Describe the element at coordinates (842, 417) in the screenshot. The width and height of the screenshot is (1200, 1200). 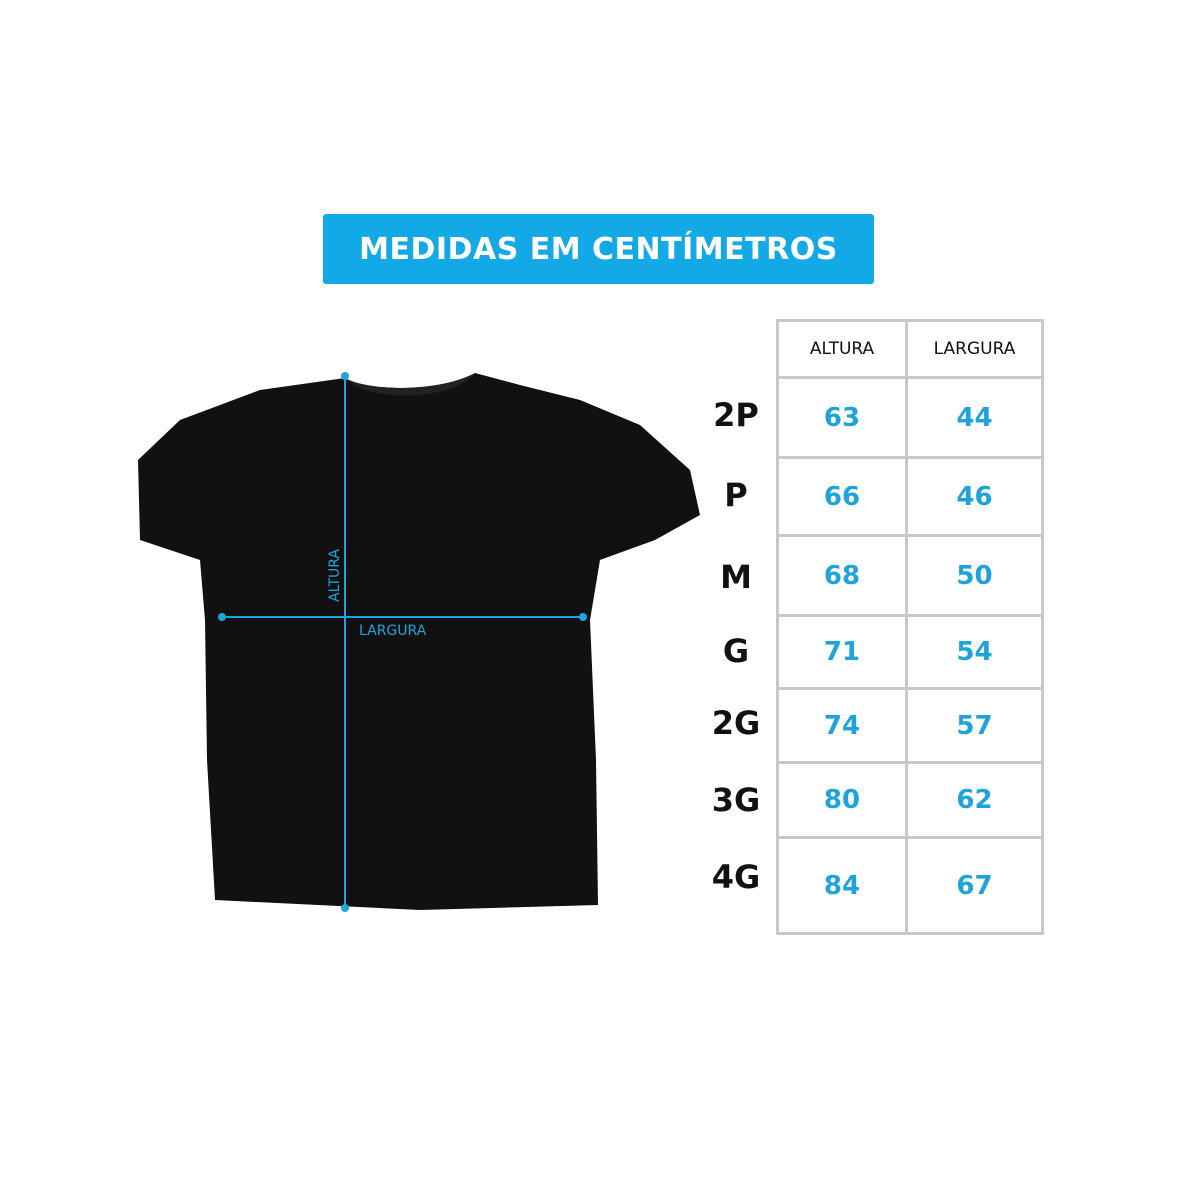
I see `altura-cell: 63` at that location.